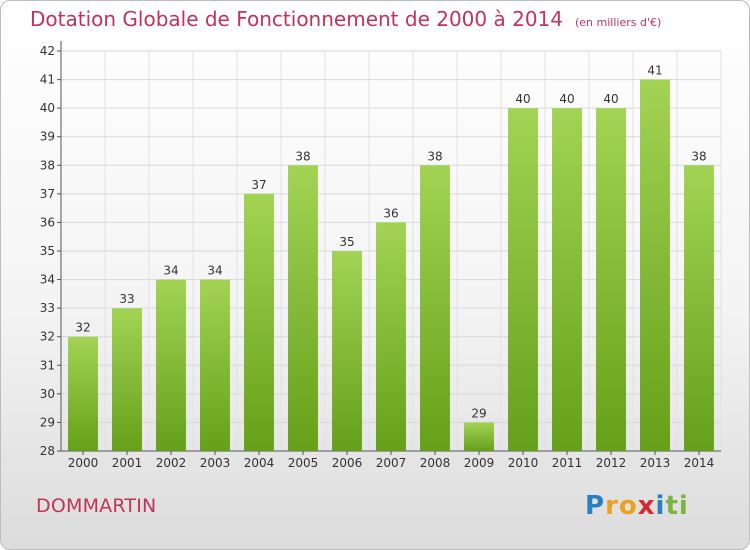  I want to click on bar-2000, so click(83, 393).